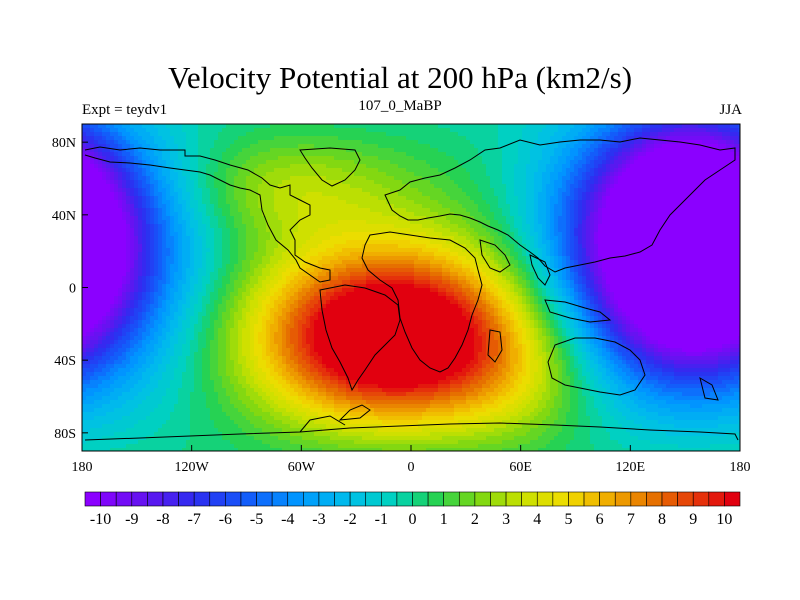  Describe the element at coordinates (568, 519) in the screenshot. I see `colorbar-label: 5` at that location.